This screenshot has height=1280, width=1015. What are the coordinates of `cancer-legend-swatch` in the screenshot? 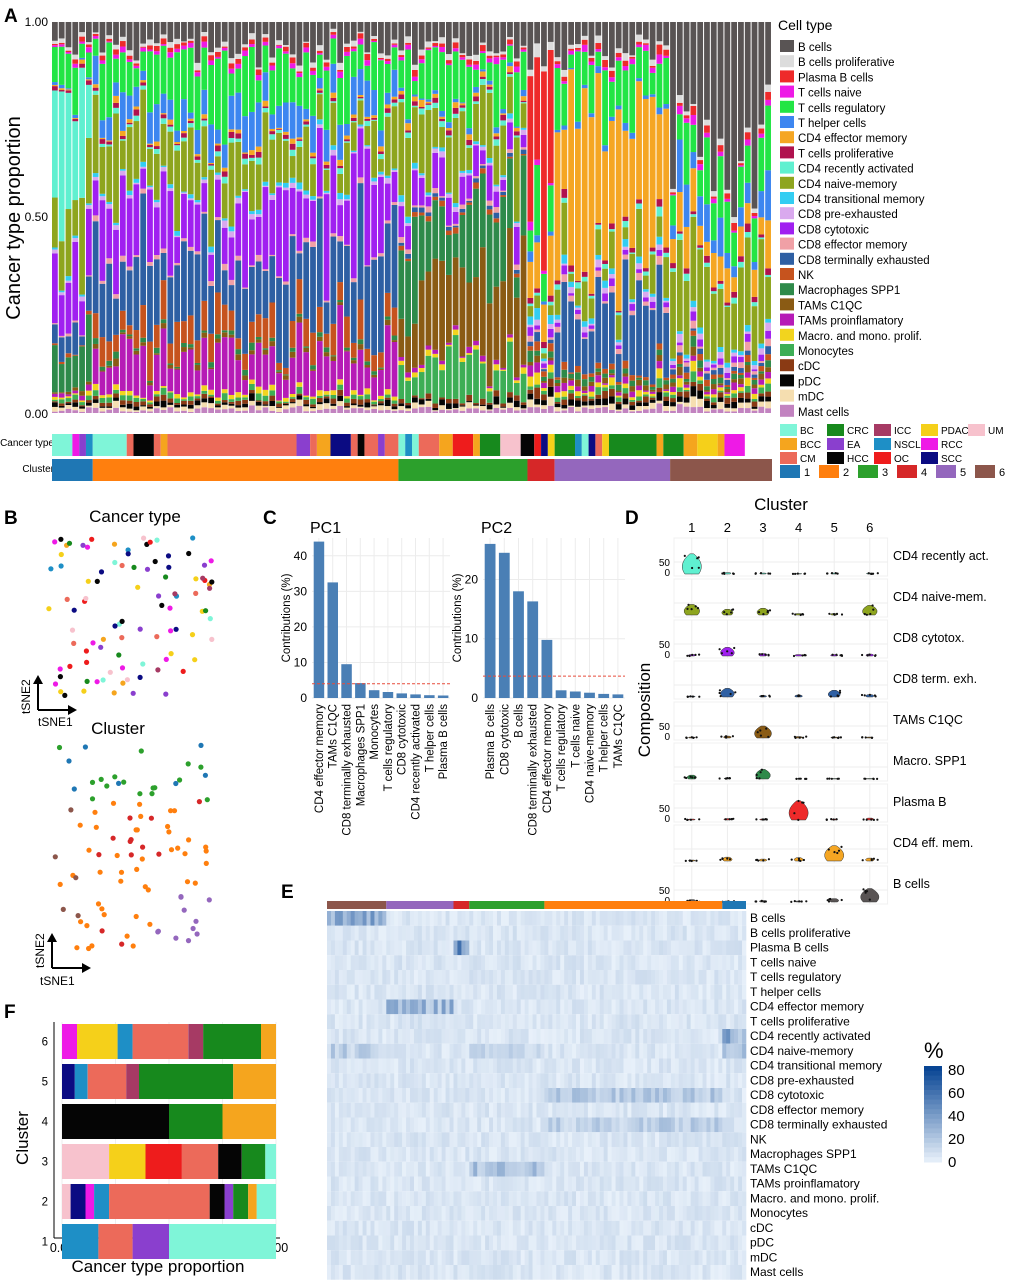 It's located at (882, 444).